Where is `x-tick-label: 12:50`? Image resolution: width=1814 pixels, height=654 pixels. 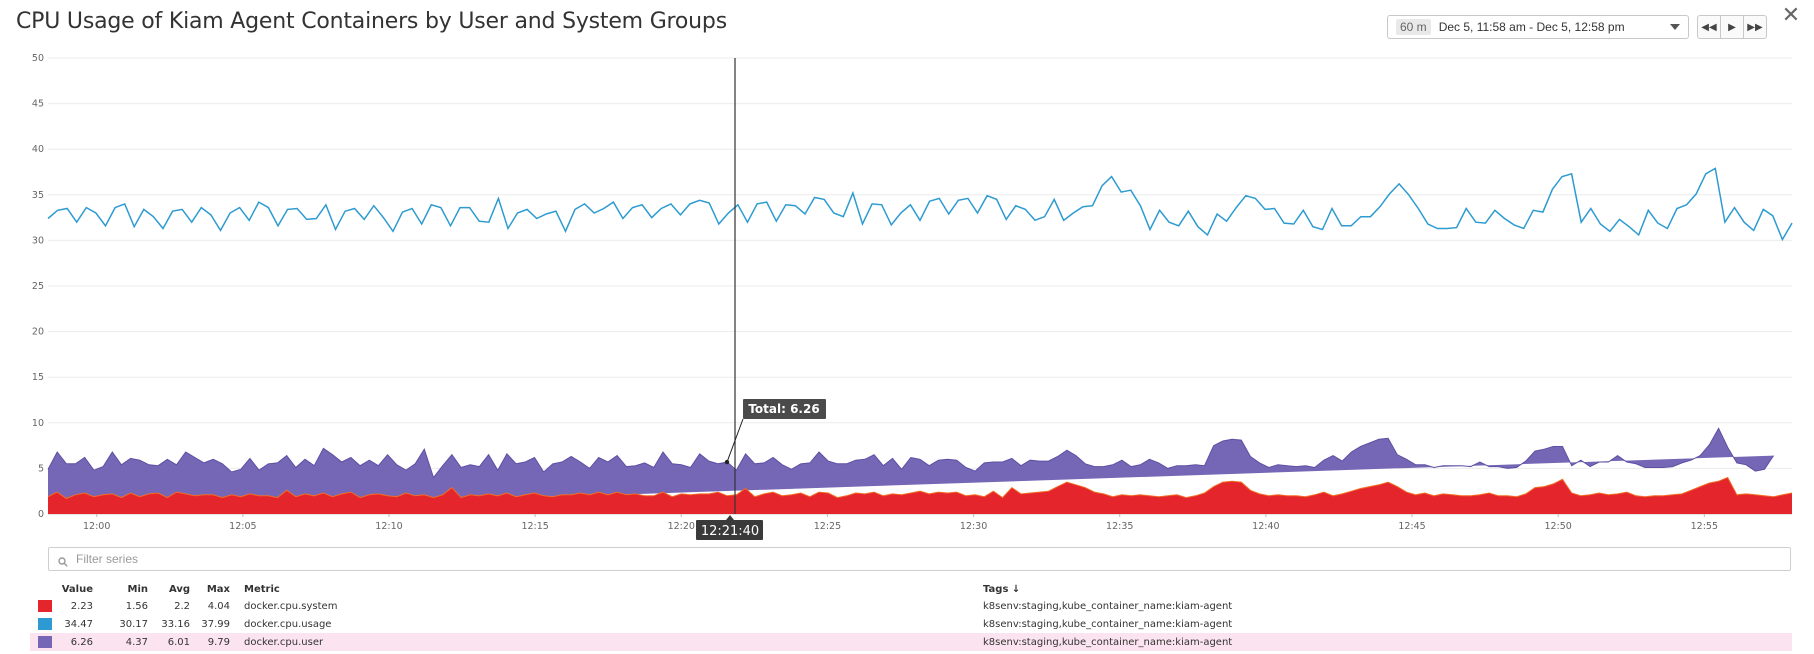
x-tick-label: 12:50 is located at coordinates (1557, 526).